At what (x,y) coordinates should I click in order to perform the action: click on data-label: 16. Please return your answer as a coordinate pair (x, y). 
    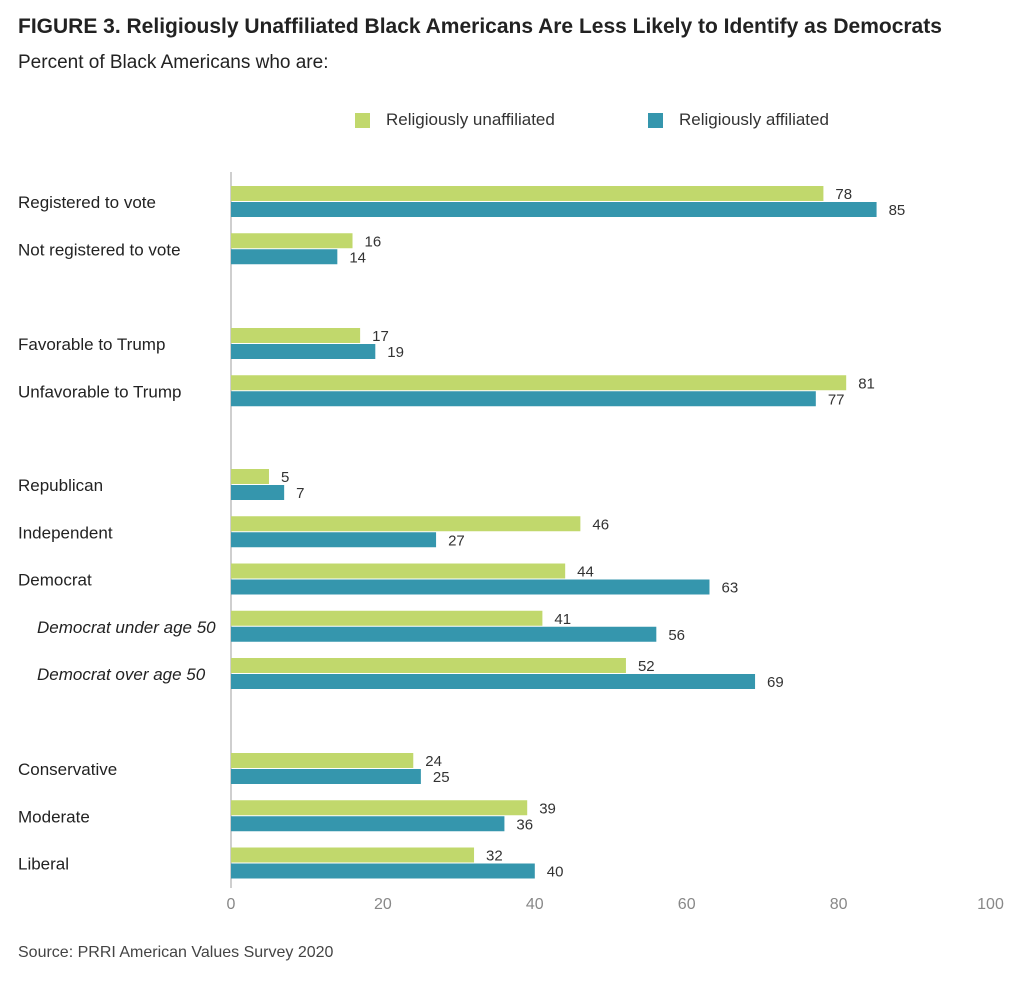
    Looking at the image, I should click on (373, 241).